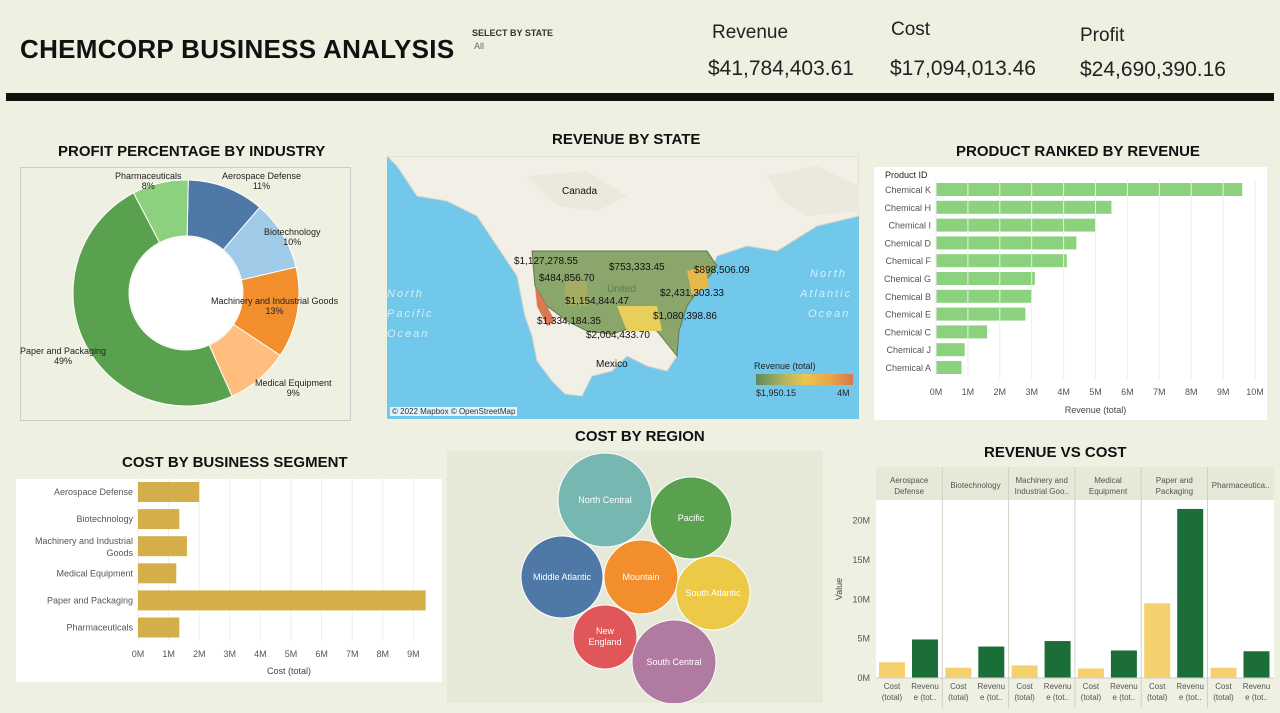 This screenshot has width=1280, height=713. What do you see at coordinates (829, 314) in the screenshot?
I see `map-label-atlantic-3: Ocean` at bounding box center [829, 314].